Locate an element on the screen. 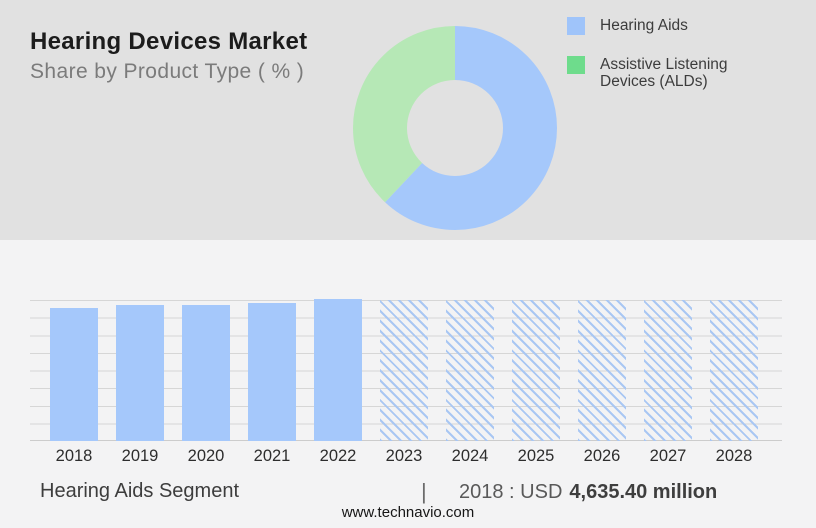  x-tick-2019: 2019 is located at coordinates (140, 456).